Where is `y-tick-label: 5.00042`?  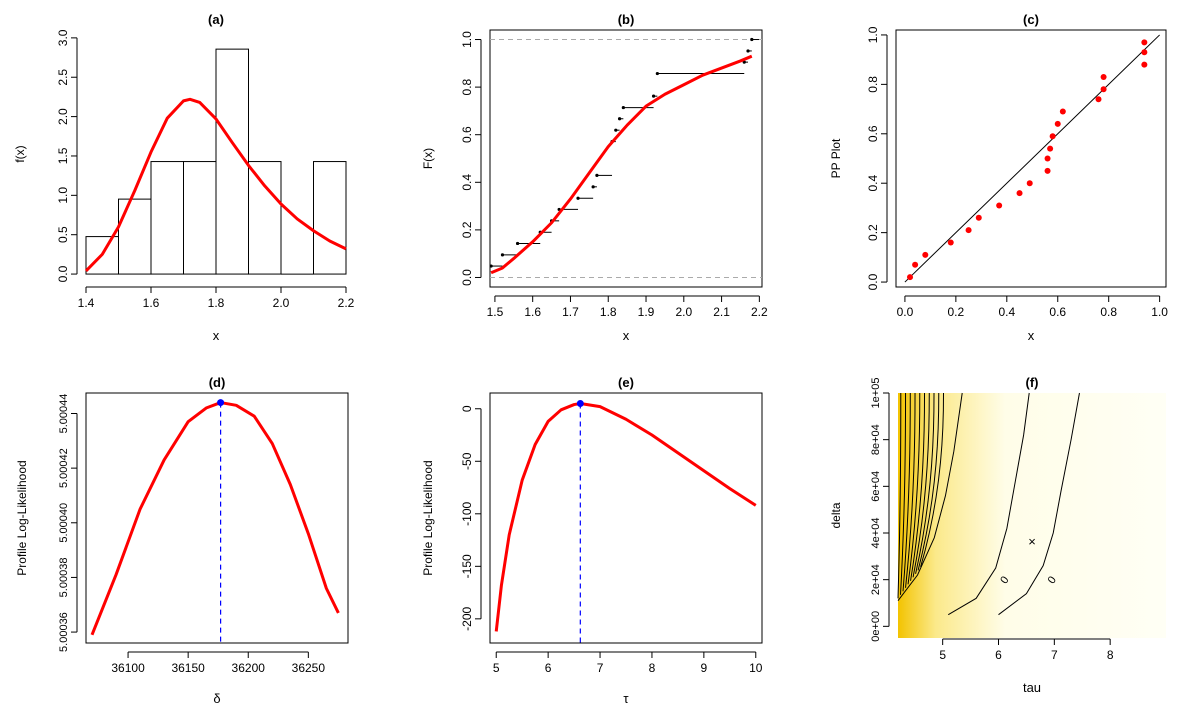 y-tick-label: 5.00042 is located at coordinates (64, 468).